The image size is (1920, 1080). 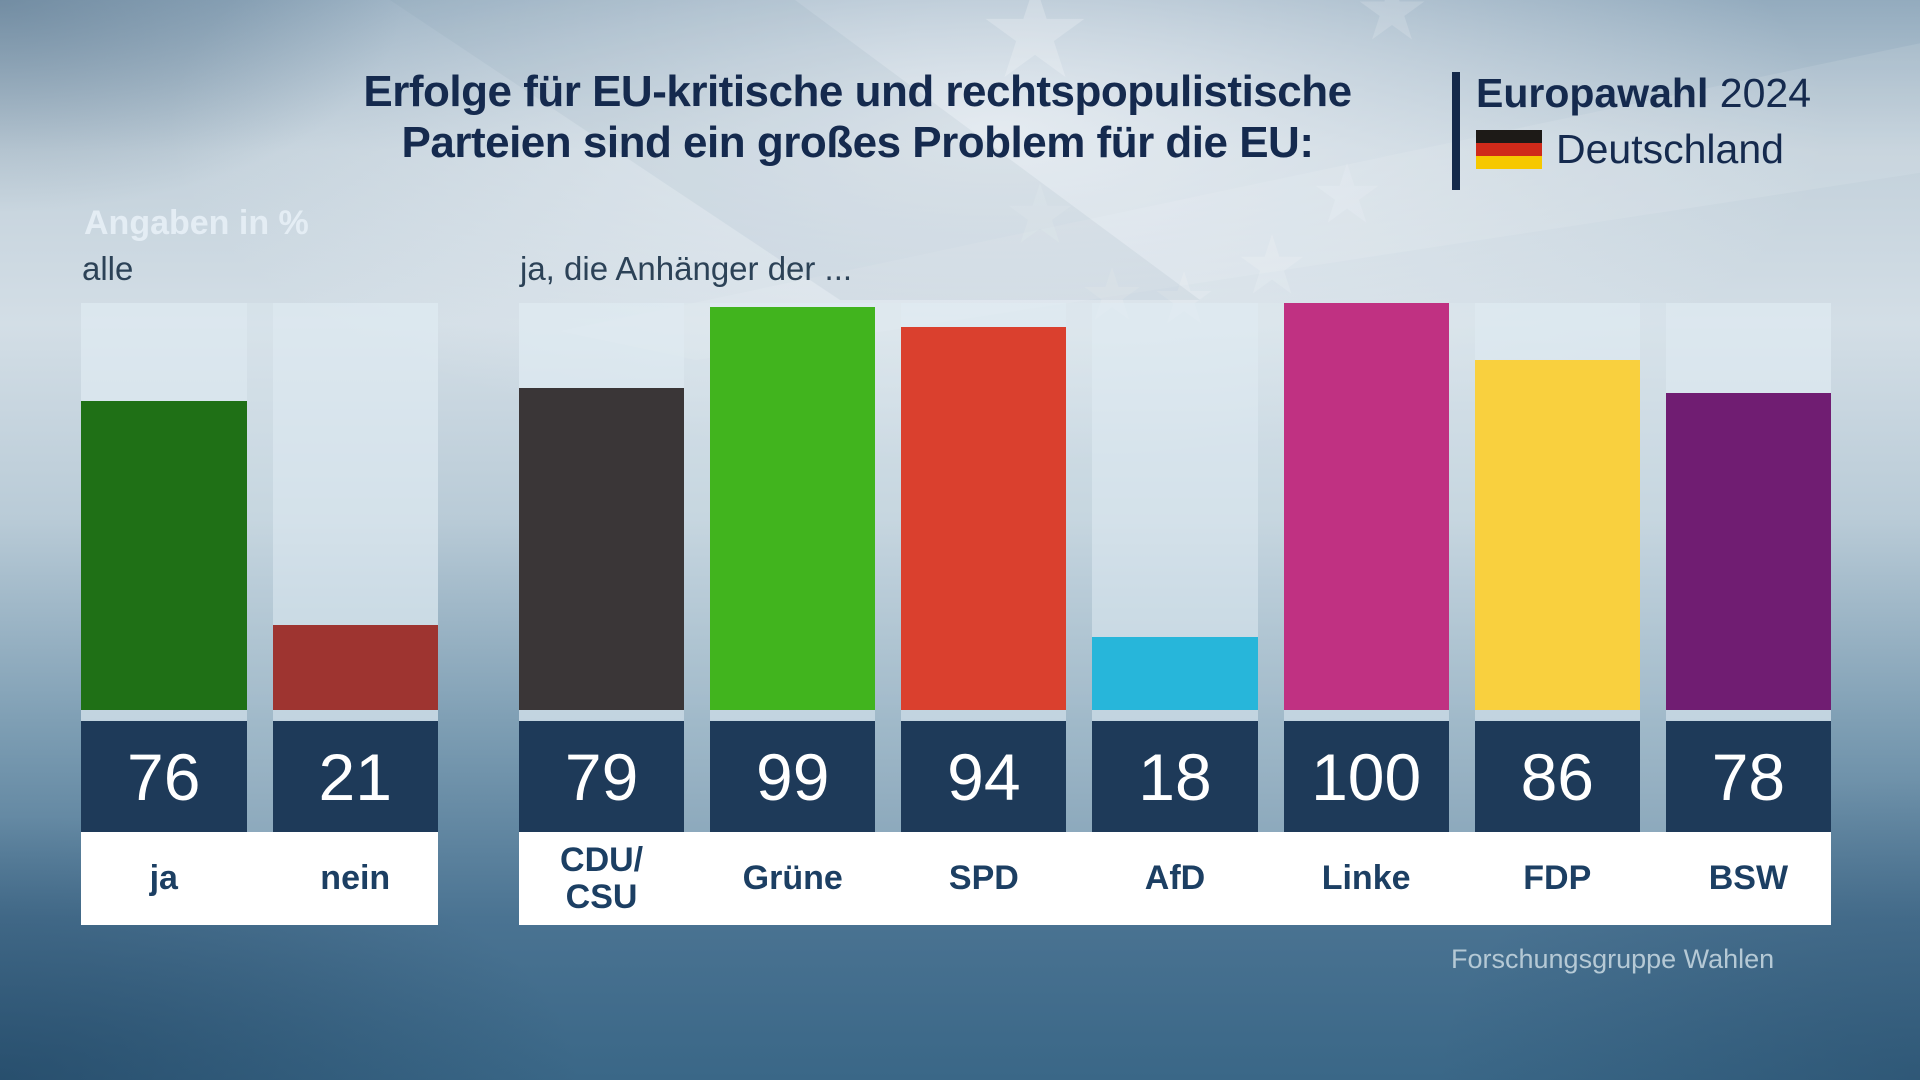 I want to click on value-label-nein: 21, so click(x=355, y=776).